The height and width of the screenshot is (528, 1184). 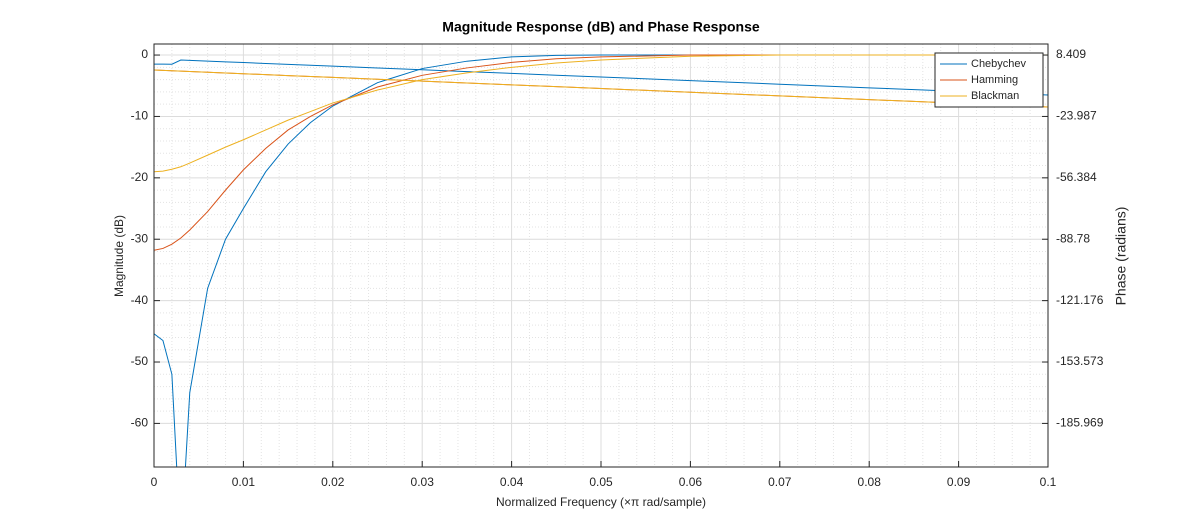 I want to click on y2-tick-label: -153.573, so click(x=1080, y=361).